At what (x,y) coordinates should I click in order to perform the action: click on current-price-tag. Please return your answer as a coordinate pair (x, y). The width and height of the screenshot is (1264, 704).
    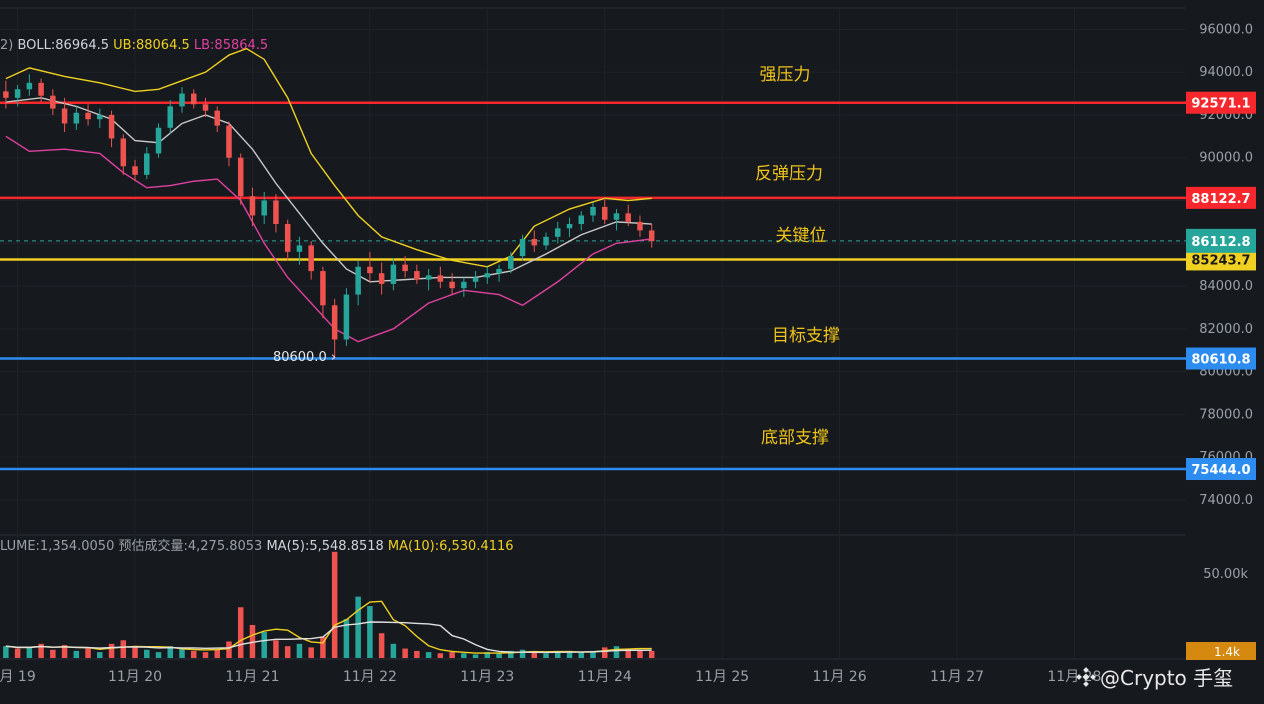
    Looking at the image, I should click on (1221, 240).